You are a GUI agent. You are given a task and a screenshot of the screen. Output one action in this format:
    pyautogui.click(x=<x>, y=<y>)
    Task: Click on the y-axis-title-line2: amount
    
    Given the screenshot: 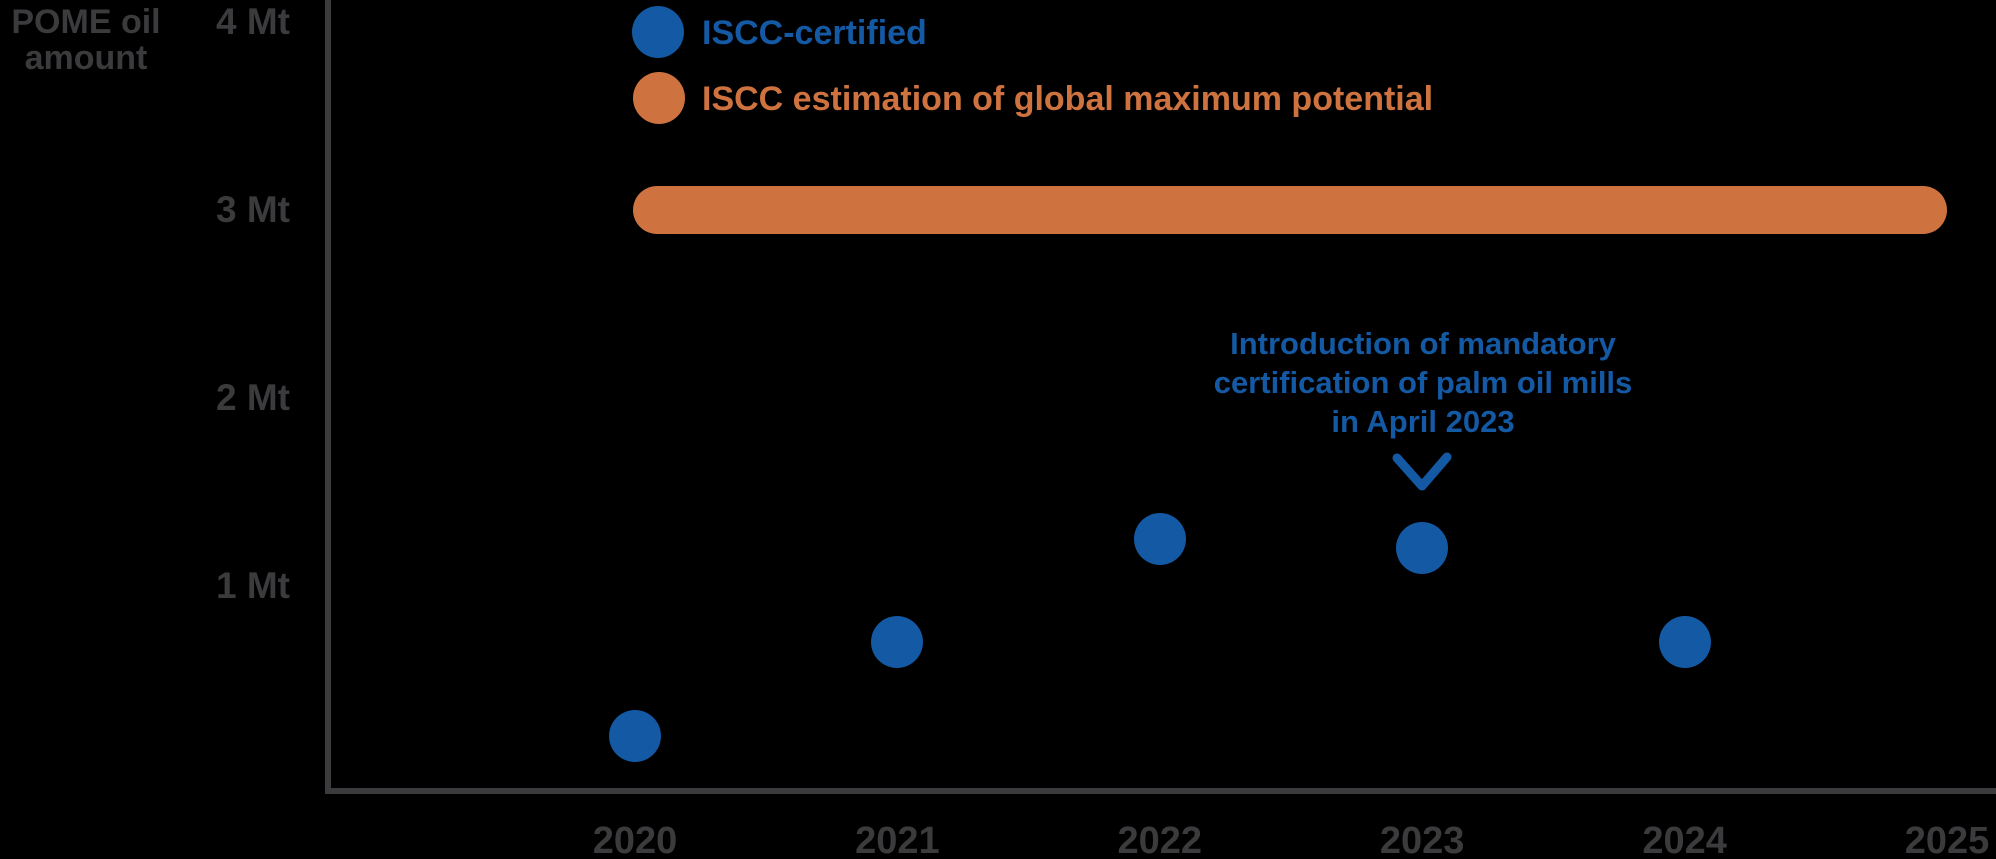 What is the action you would take?
    pyautogui.click(x=86, y=58)
    